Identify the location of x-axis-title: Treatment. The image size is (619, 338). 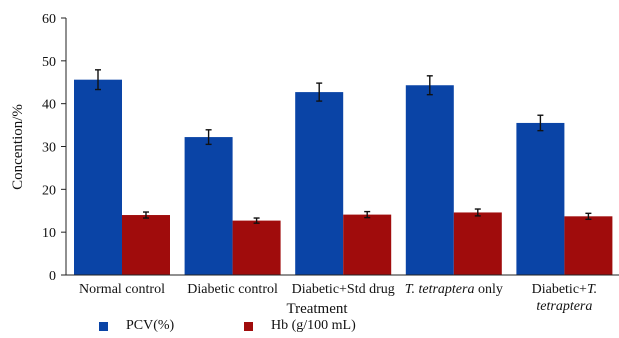
(317, 309).